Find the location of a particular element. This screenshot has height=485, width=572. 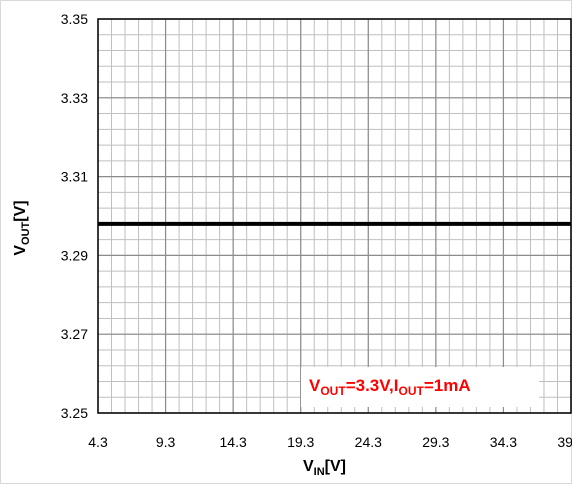

x-tick-label: 29.3 is located at coordinates (435, 442).